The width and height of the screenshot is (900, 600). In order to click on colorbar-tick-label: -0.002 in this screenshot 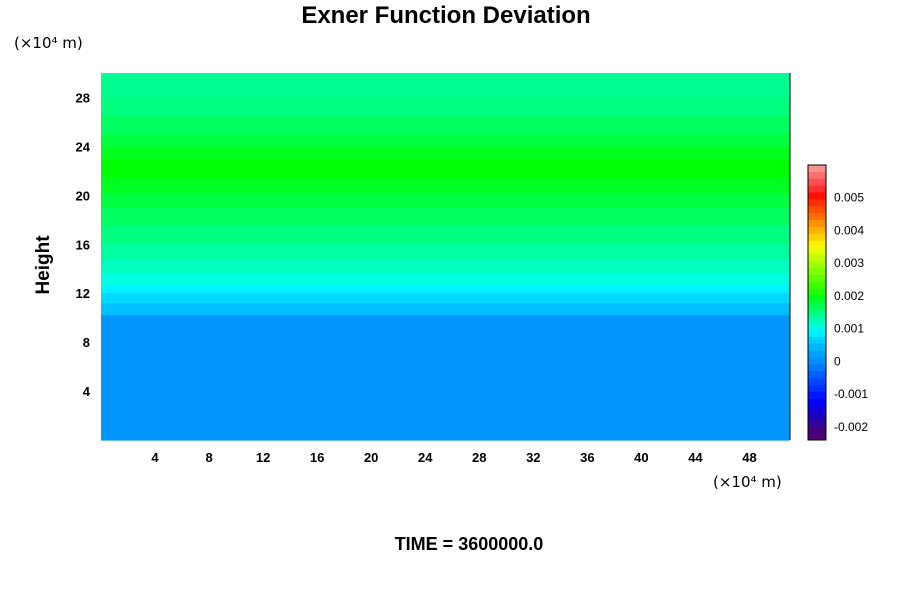, I will do `click(851, 427)`.